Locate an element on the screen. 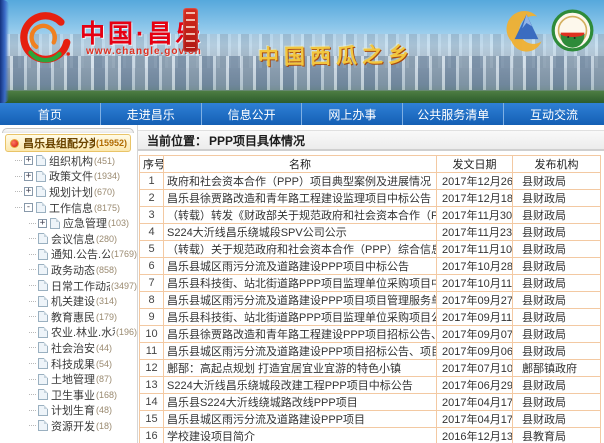 The width and height of the screenshot is (604, 443). sidebar-item: 农业.林业.水利(196) is located at coordinates (69, 333).